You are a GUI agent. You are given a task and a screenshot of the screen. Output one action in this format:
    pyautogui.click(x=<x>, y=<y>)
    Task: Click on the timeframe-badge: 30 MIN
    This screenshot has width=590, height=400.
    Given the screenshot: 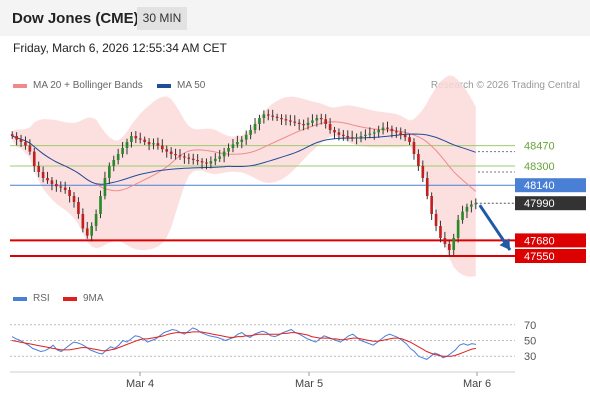 What is the action you would take?
    pyautogui.click(x=162, y=18)
    